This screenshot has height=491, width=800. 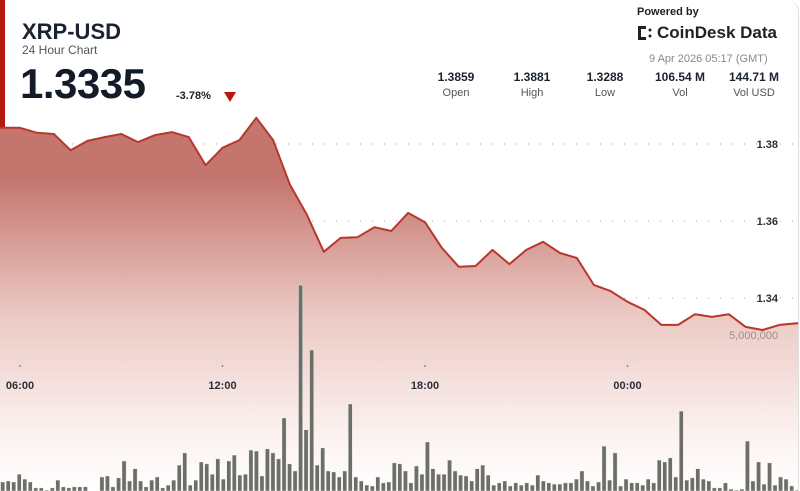 I want to click on stat-vol: 106.54 M Vol, so click(x=680, y=84).